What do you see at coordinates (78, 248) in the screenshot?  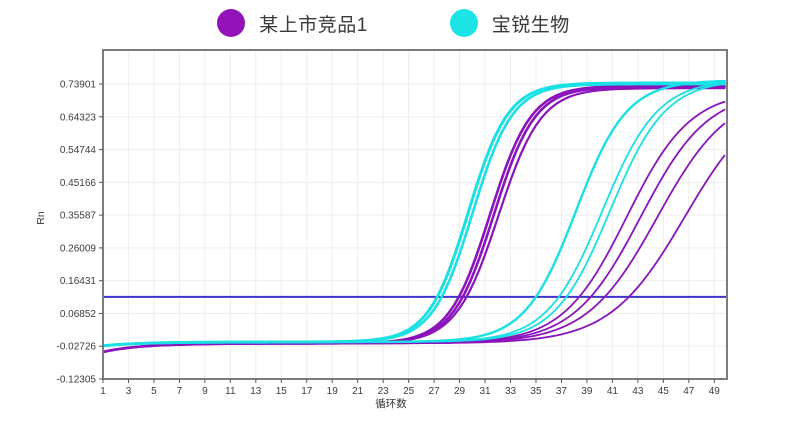 I see `y-tick-label: 0.26009` at bounding box center [78, 248].